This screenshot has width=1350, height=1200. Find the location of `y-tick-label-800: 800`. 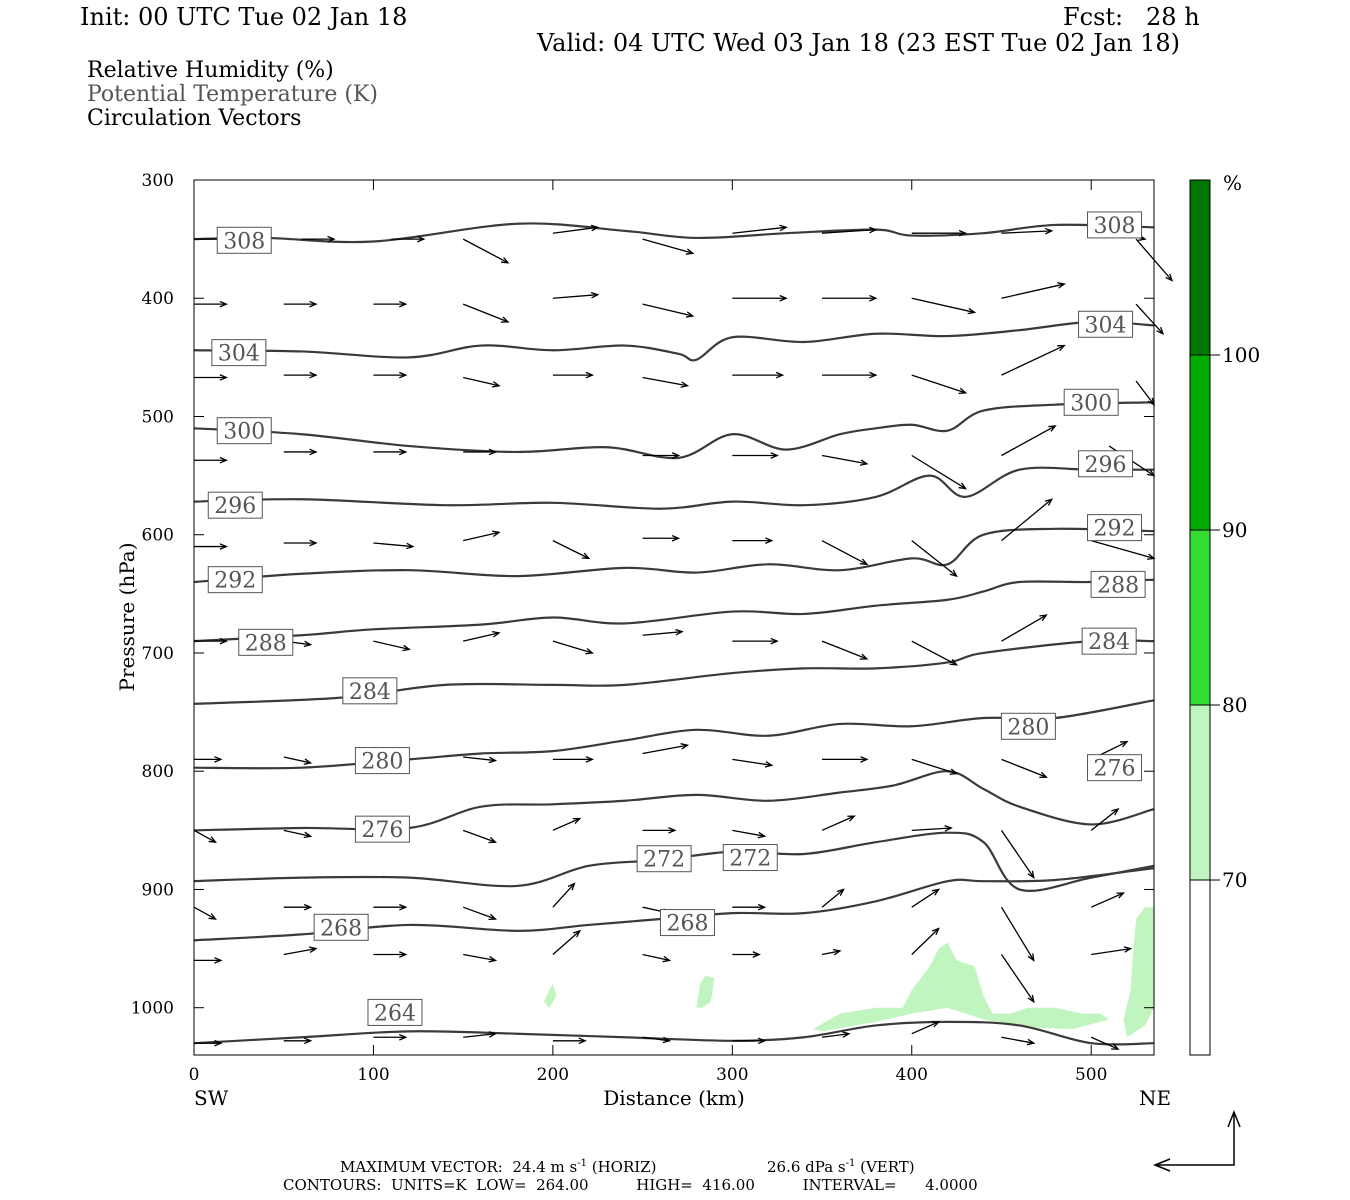

y-tick-label-800: 800 is located at coordinates (158, 772).